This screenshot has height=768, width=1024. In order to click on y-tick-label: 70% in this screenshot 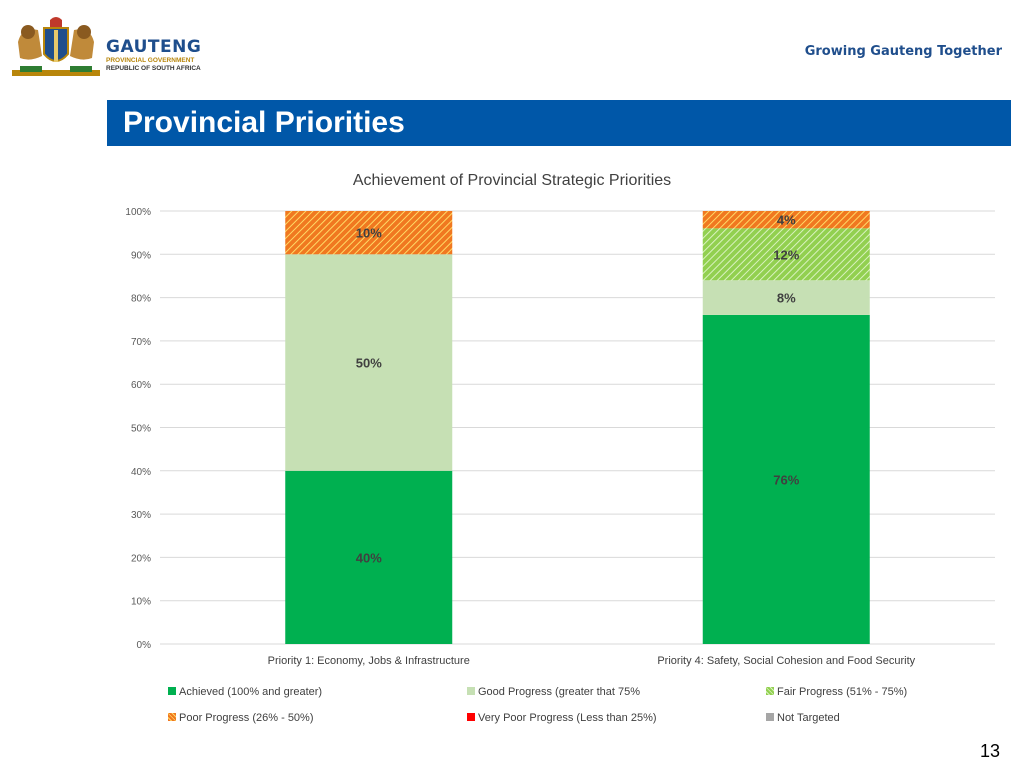, I will do `click(141, 342)`.